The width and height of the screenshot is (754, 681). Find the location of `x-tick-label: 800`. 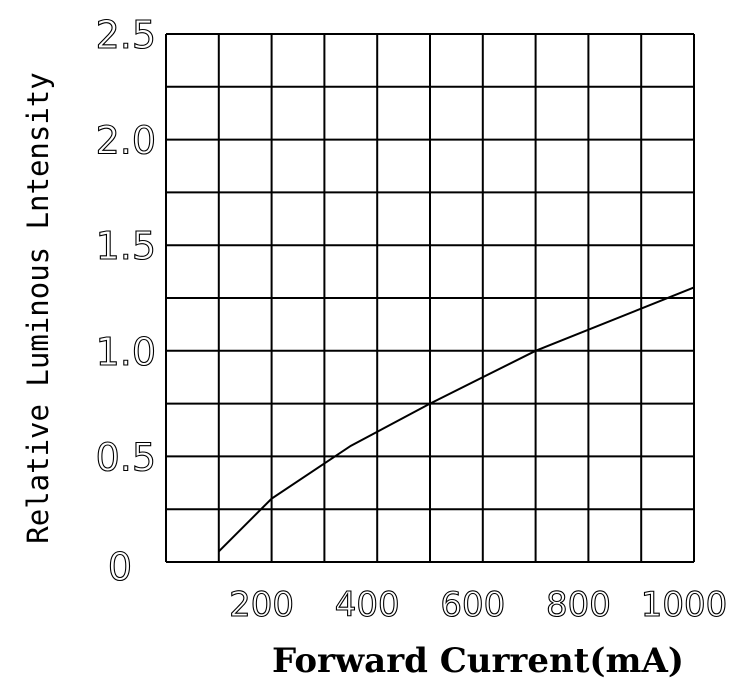

x-tick-label: 800 is located at coordinates (578, 605).